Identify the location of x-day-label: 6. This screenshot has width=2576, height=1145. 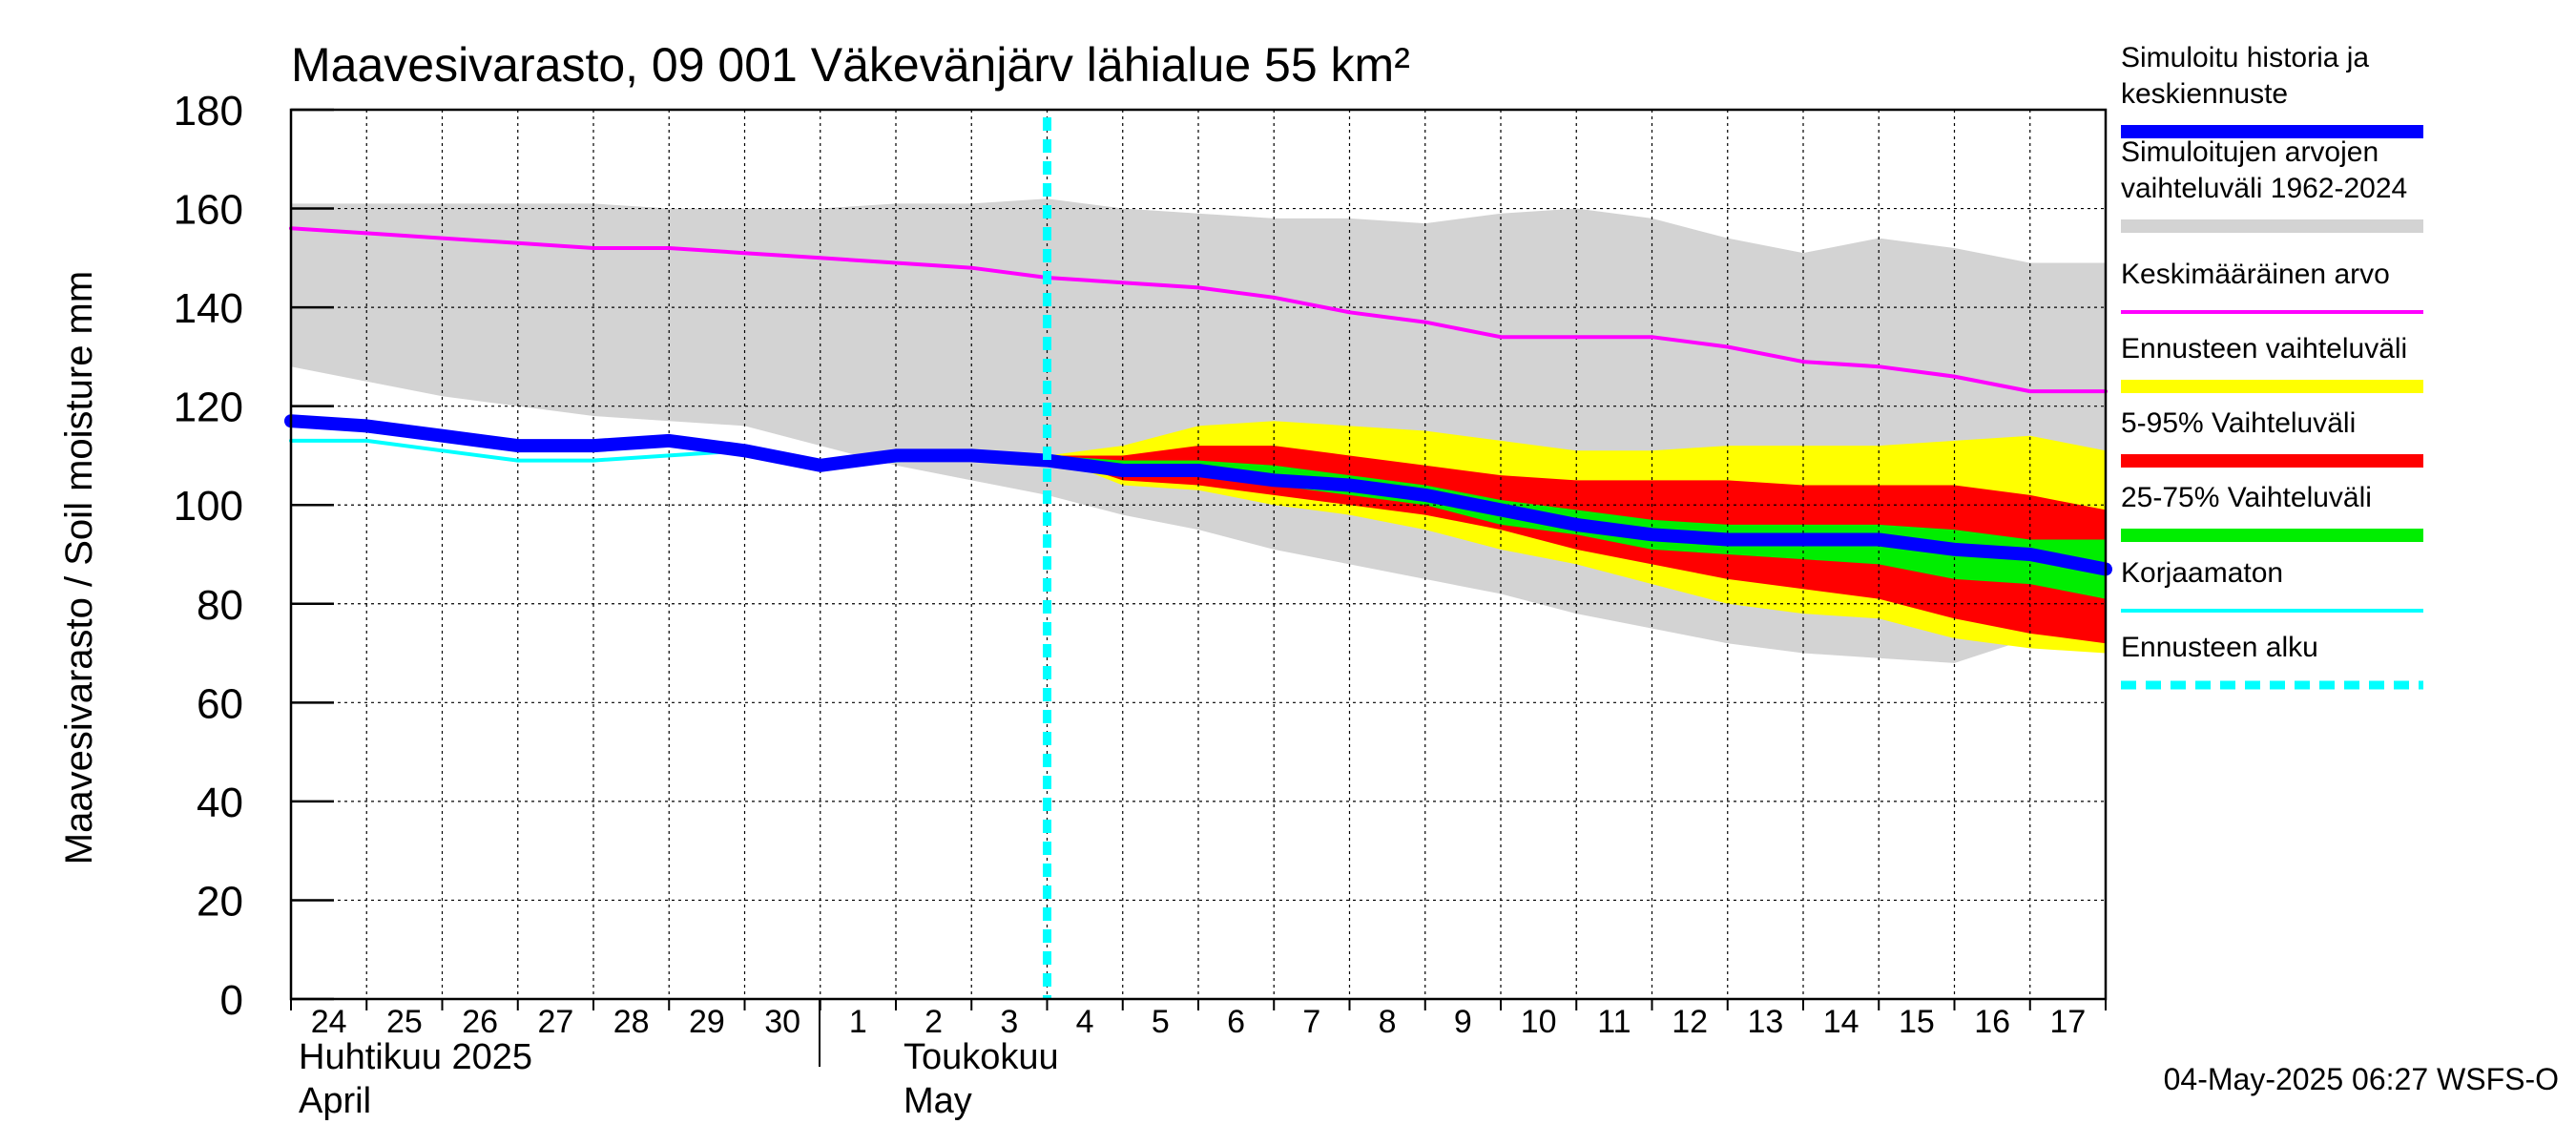
(1236, 1022).